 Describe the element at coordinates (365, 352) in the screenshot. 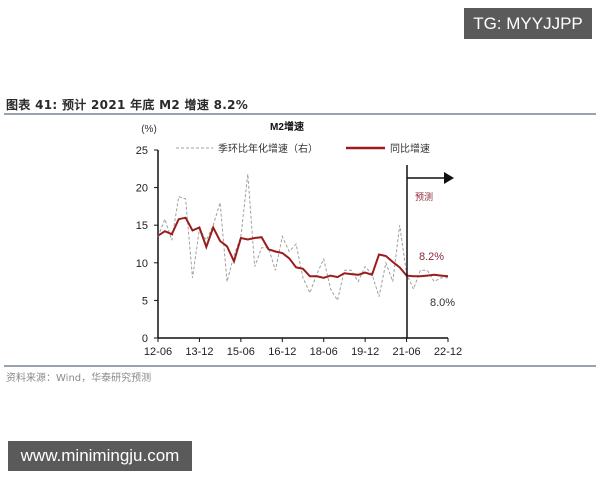

I see `x-tick-label: 19-12` at that location.